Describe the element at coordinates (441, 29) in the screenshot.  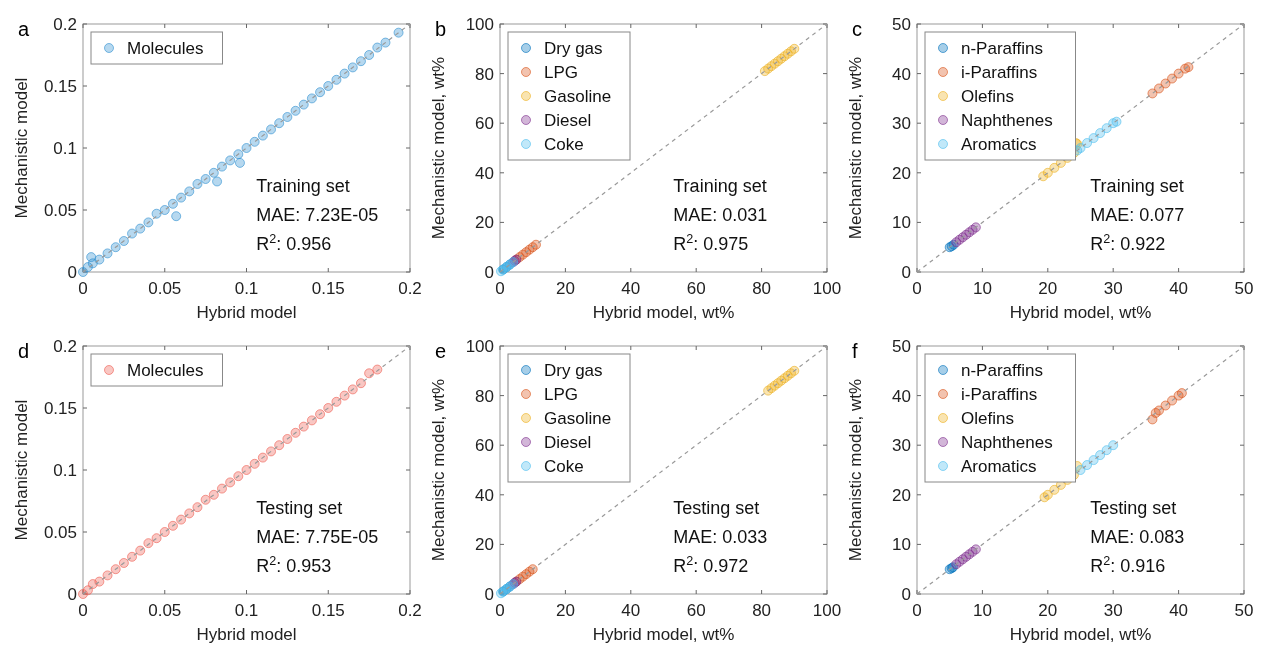
I see `chart-title: b` at that location.